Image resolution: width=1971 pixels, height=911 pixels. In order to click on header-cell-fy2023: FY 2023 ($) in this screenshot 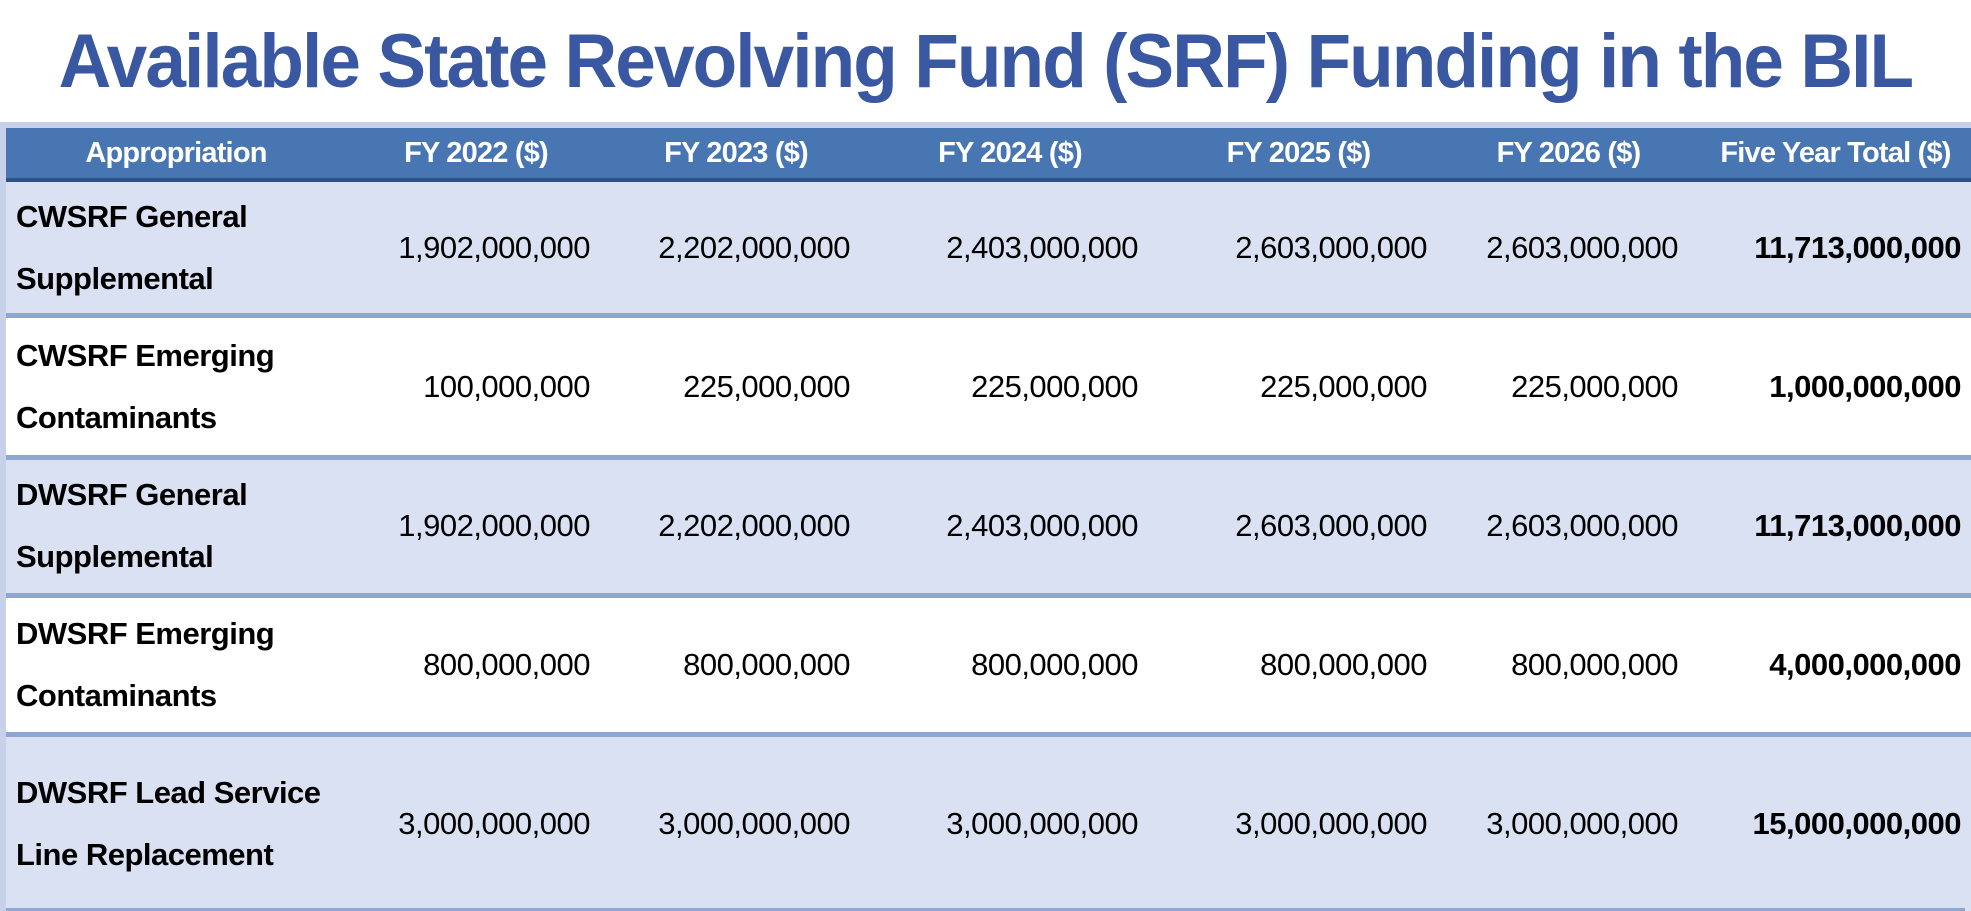, I will do `click(736, 155)`.